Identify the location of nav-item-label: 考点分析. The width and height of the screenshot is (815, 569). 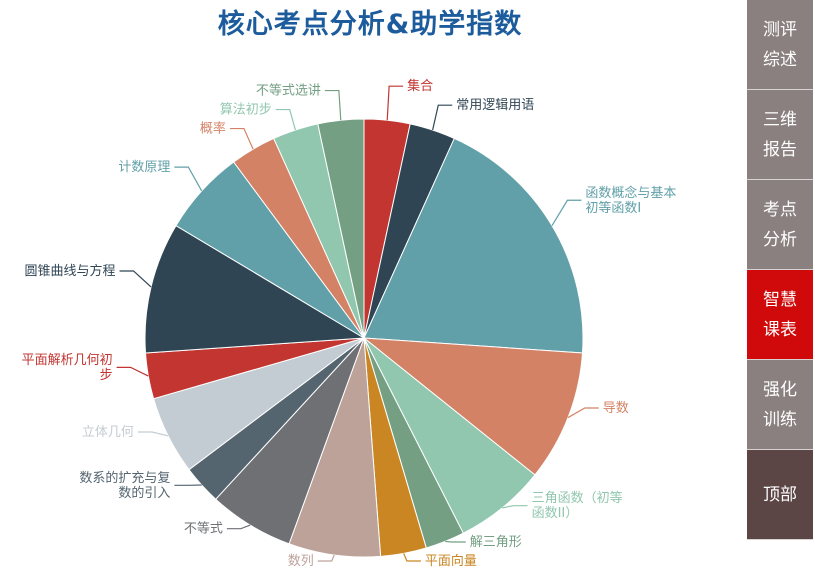
(780, 224).